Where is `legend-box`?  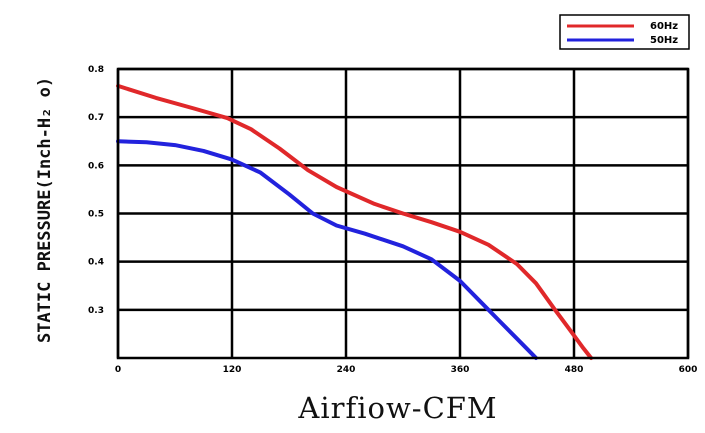 legend-box is located at coordinates (624, 32).